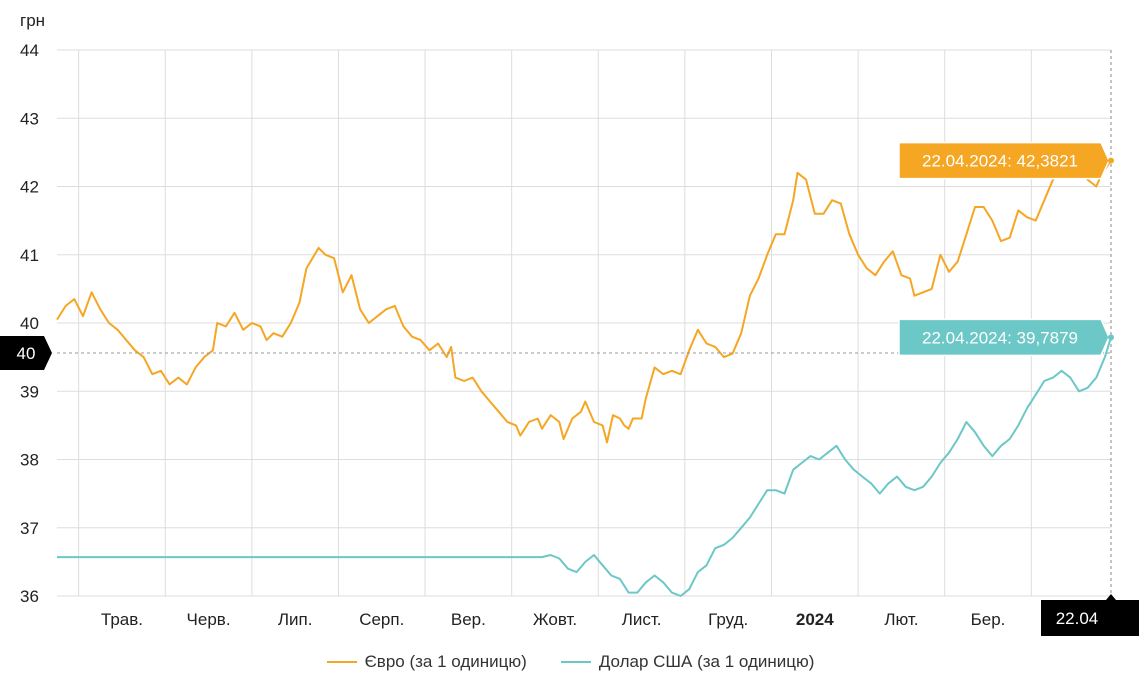 This screenshot has height=695, width=1141. What do you see at coordinates (1000, 337) in the screenshot?
I see `tooltip-text-1: 22.04.2024: 39,7879` at bounding box center [1000, 337].